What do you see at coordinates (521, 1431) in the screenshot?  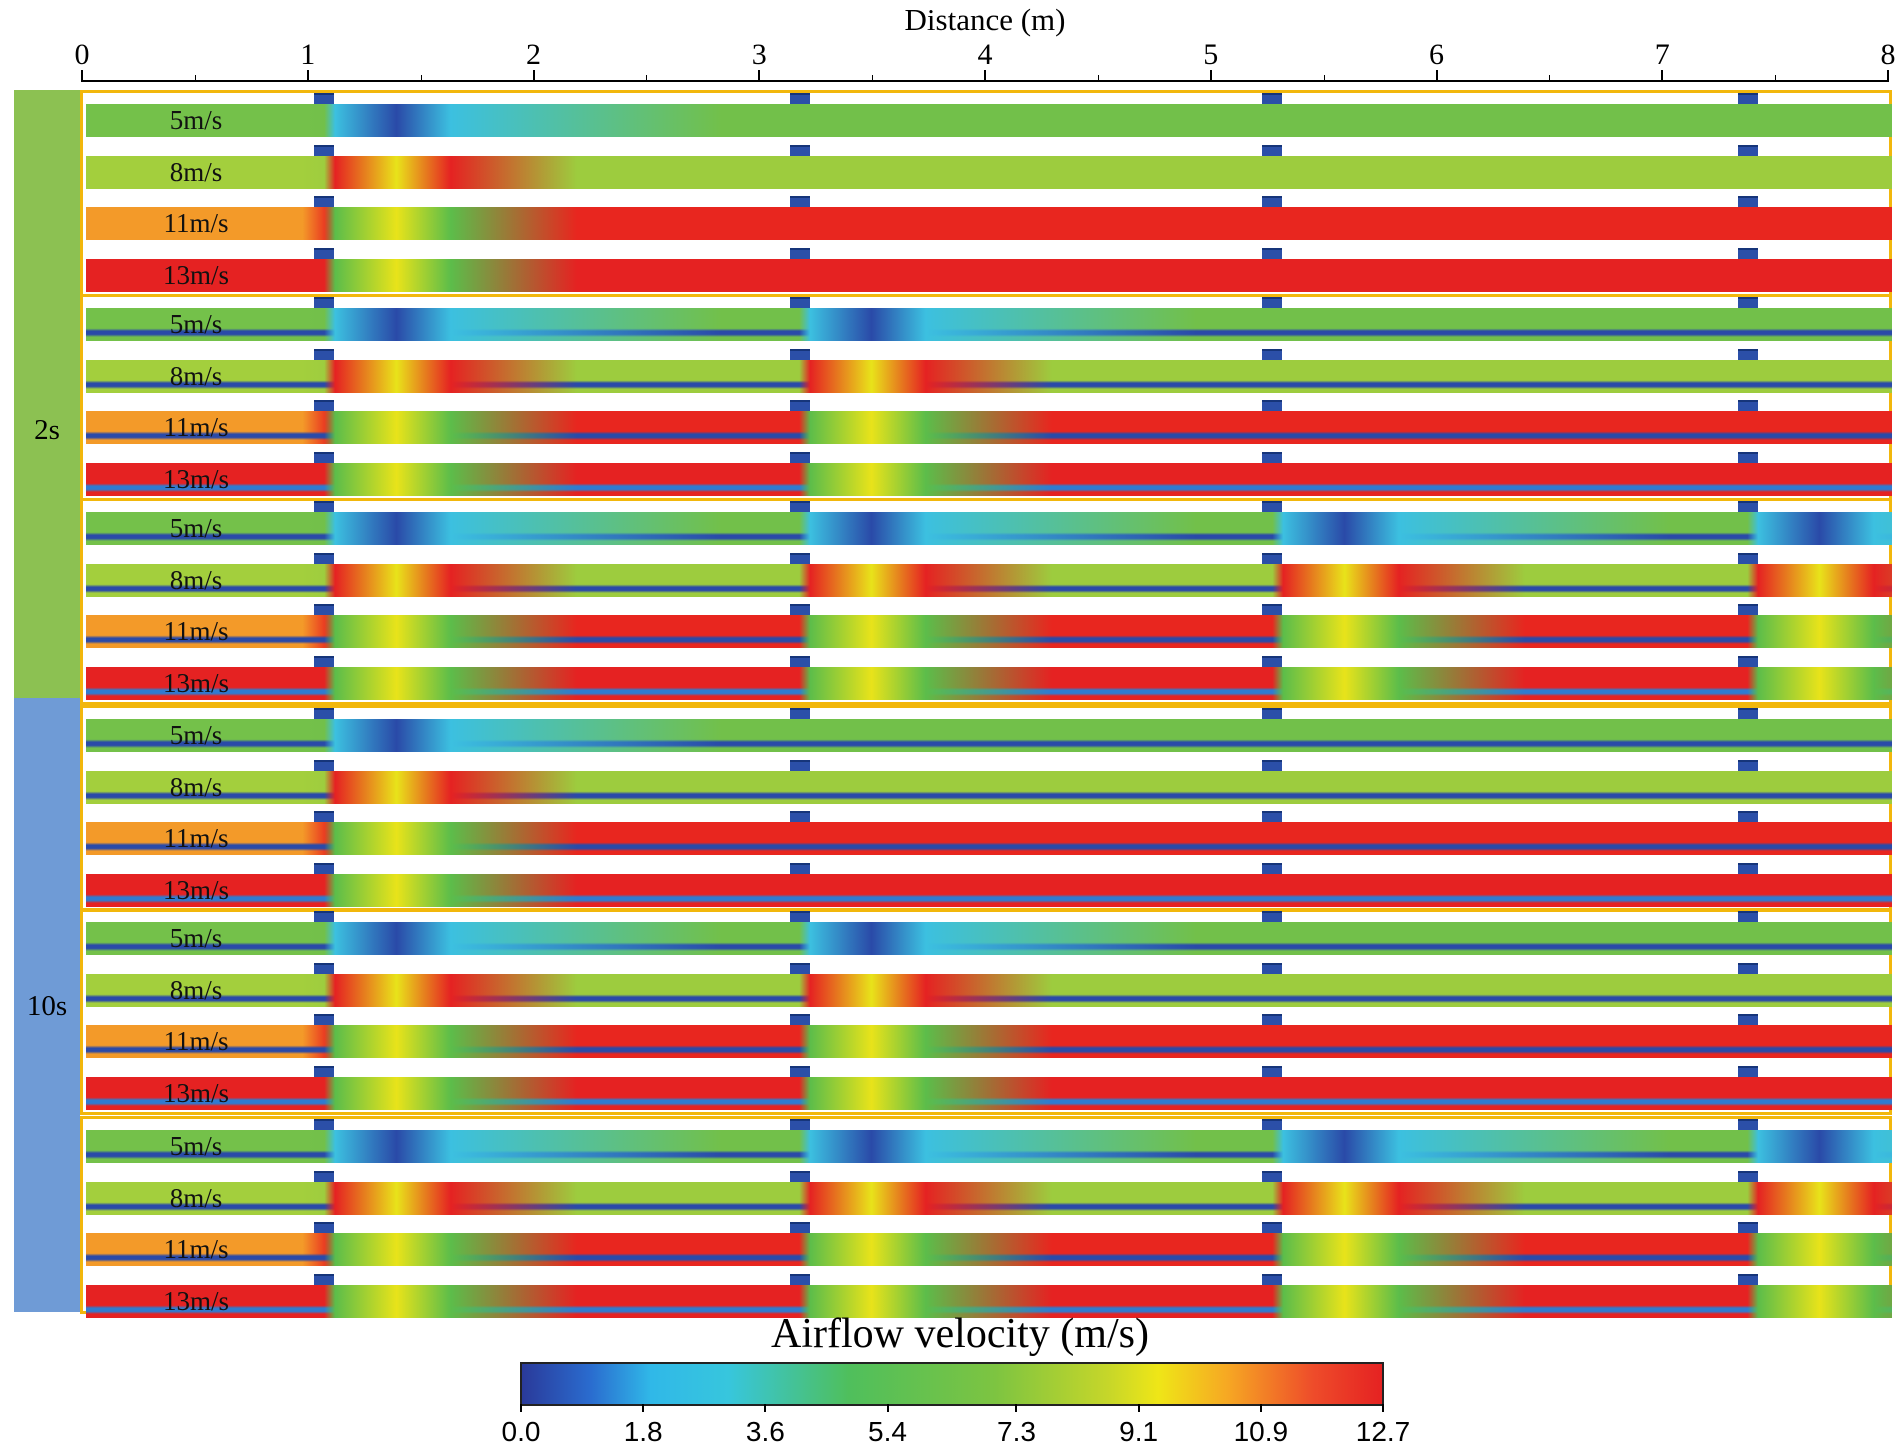 I see `colorbar-tick-label: 0.0` at bounding box center [521, 1431].